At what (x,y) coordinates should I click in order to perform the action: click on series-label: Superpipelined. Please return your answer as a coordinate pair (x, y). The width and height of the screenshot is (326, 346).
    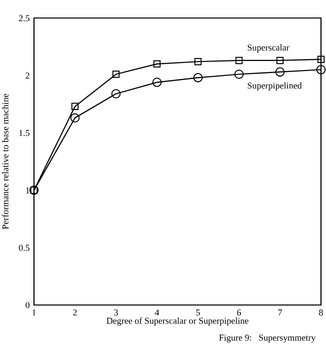
    Looking at the image, I should click on (275, 86).